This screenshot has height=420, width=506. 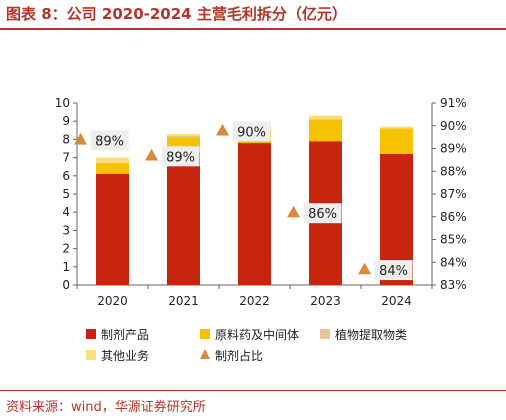 What do you see at coordinates (176, 14) in the screenshot?
I see `chart-title: 图表 8：公司 2020-2024 主营毛利拆分（亿元）` at bounding box center [176, 14].